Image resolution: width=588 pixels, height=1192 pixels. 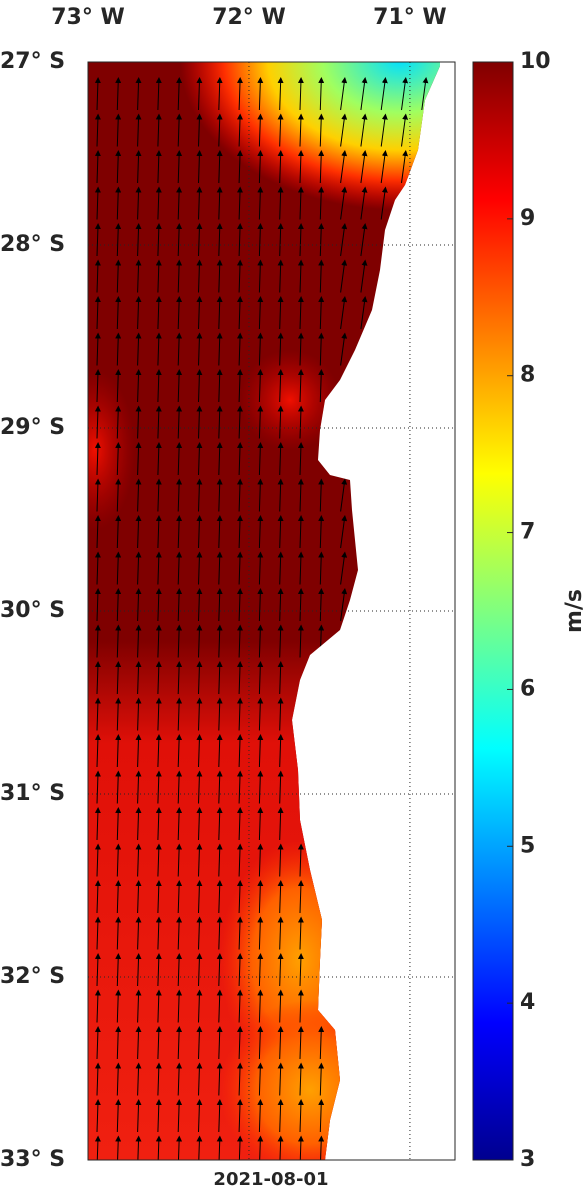 I want to click on colorbar-tick-label: 5, so click(x=527, y=845).